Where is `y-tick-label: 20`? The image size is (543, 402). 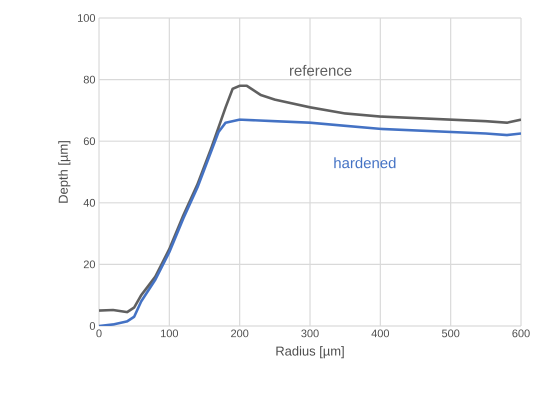 y-tick-label: 20 is located at coordinates (90, 264).